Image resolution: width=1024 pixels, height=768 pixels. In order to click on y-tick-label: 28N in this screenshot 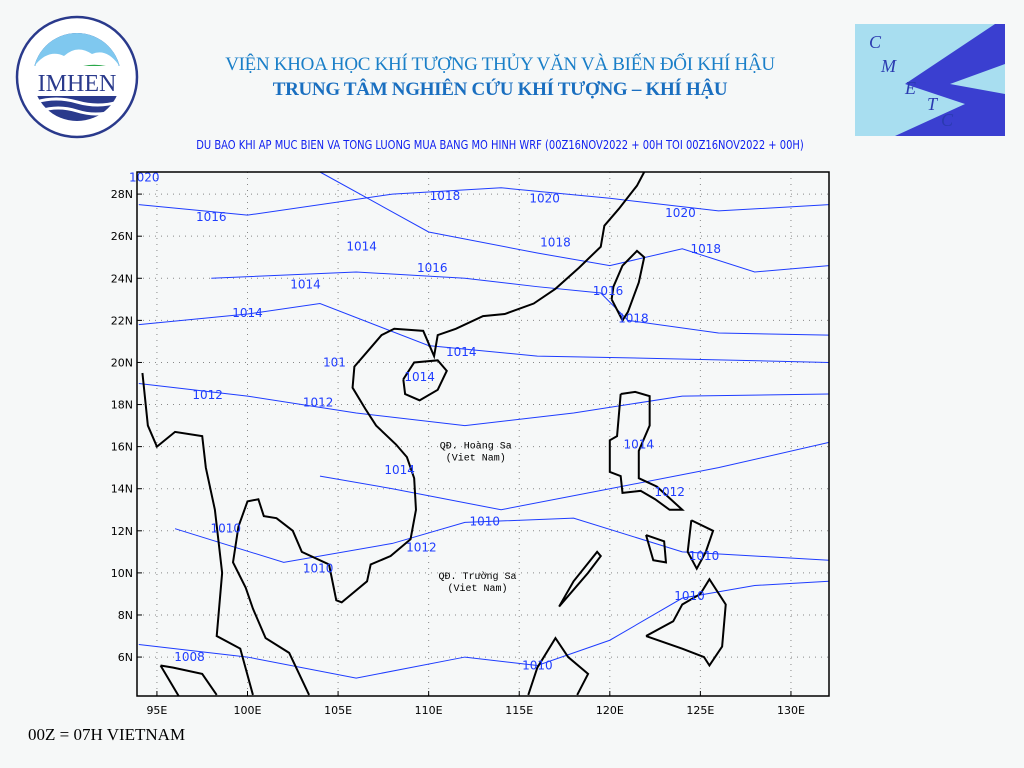, I will do `click(122, 194)`.